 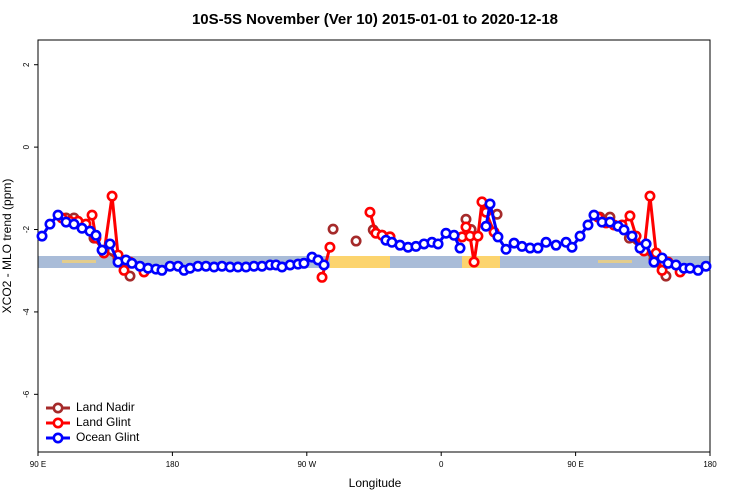 What do you see at coordinates (26, 229) in the screenshot?
I see `y-tick-label: -2` at bounding box center [26, 229].